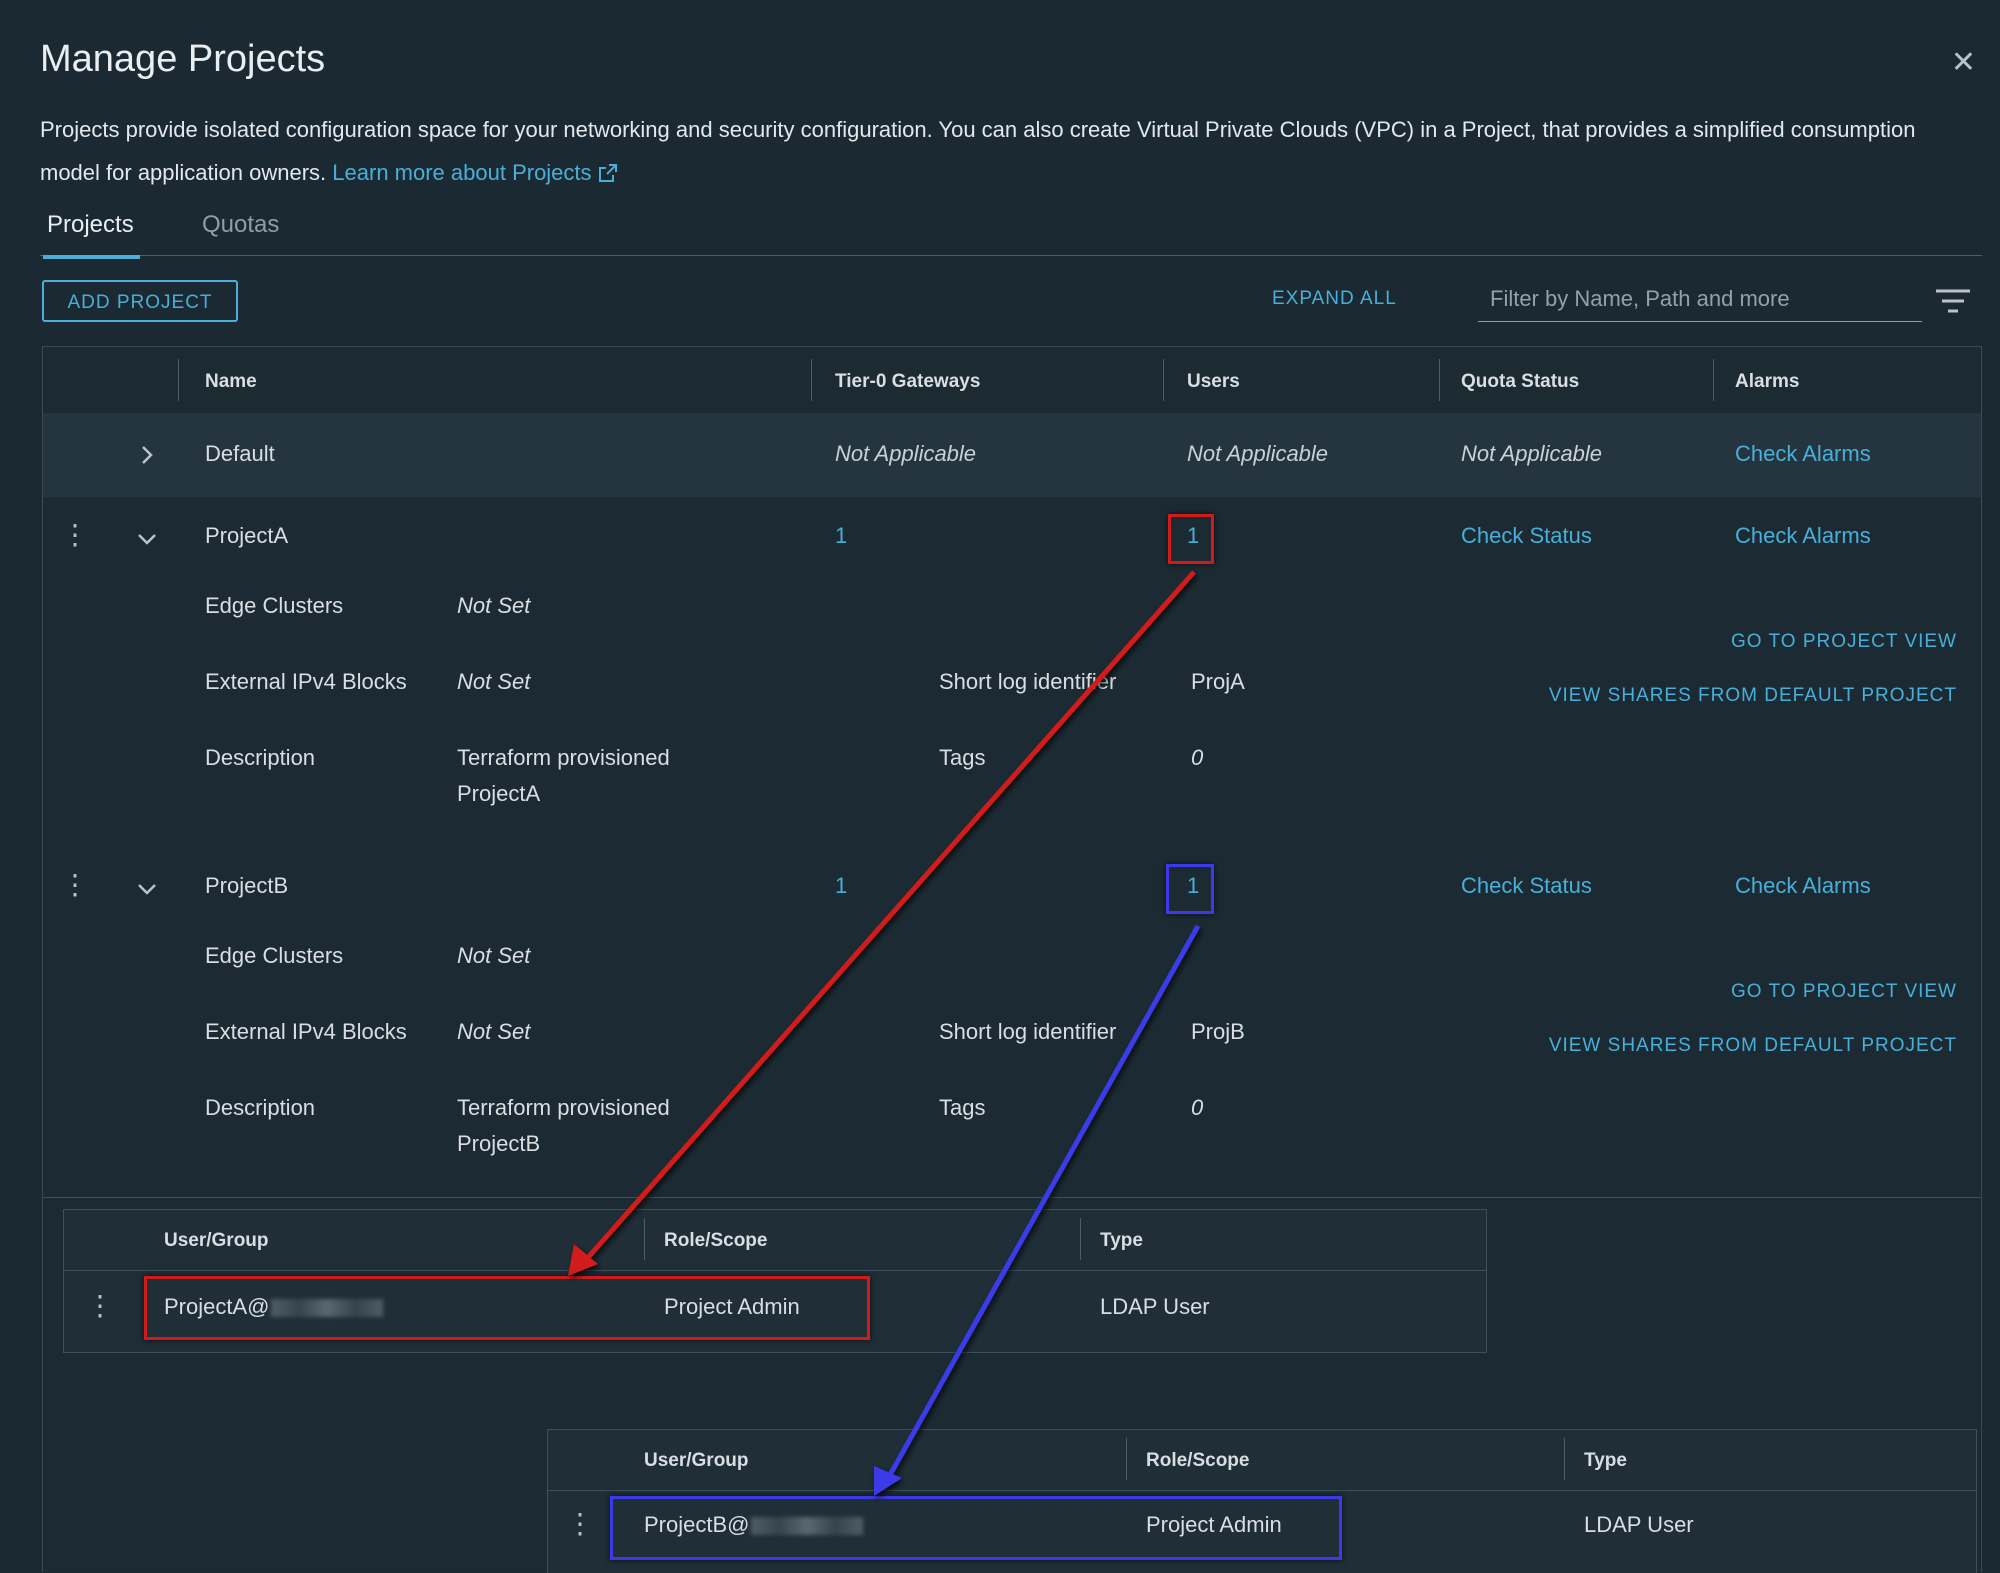 This screenshot has height=1573, width=2000. What do you see at coordinates (274, 1307) in the screenshot?
I see `user-group-value: ProjectA@` at bounding box center [274, 1307].